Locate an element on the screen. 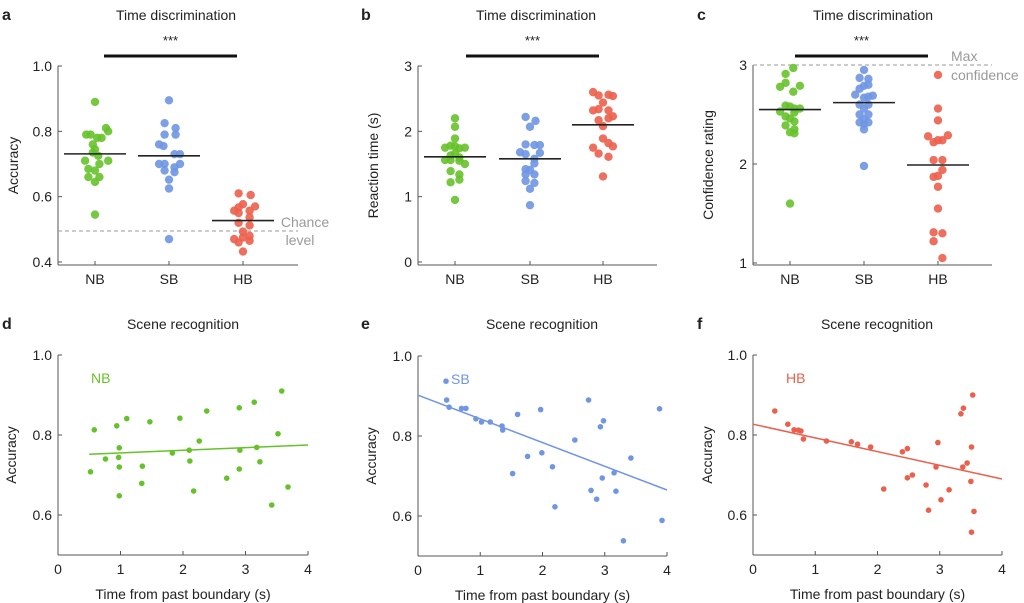  x-tick-label: 2 is located at coordinates (183, 569).